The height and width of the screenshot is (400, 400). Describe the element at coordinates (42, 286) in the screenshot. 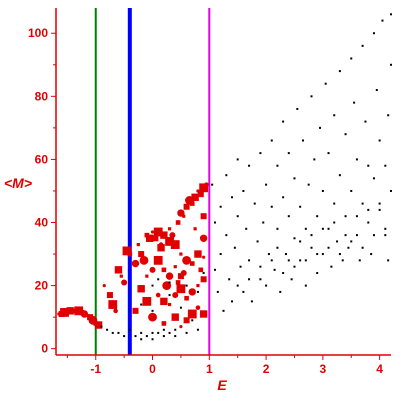

I see `y-tick-label: 20` at that location.